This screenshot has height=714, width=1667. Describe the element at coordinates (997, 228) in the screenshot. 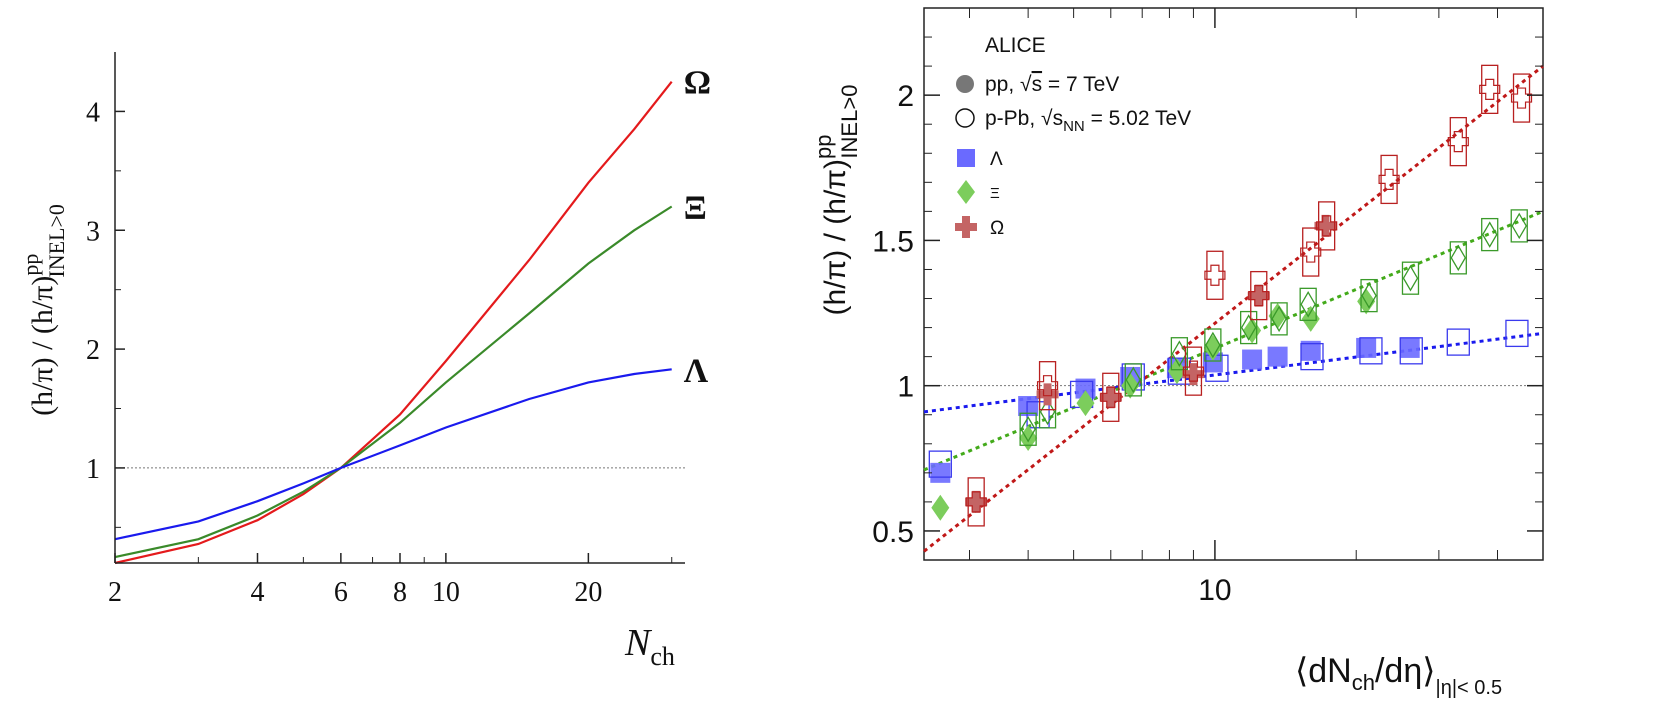

I see `legend-omega-text: Ω` at that location.